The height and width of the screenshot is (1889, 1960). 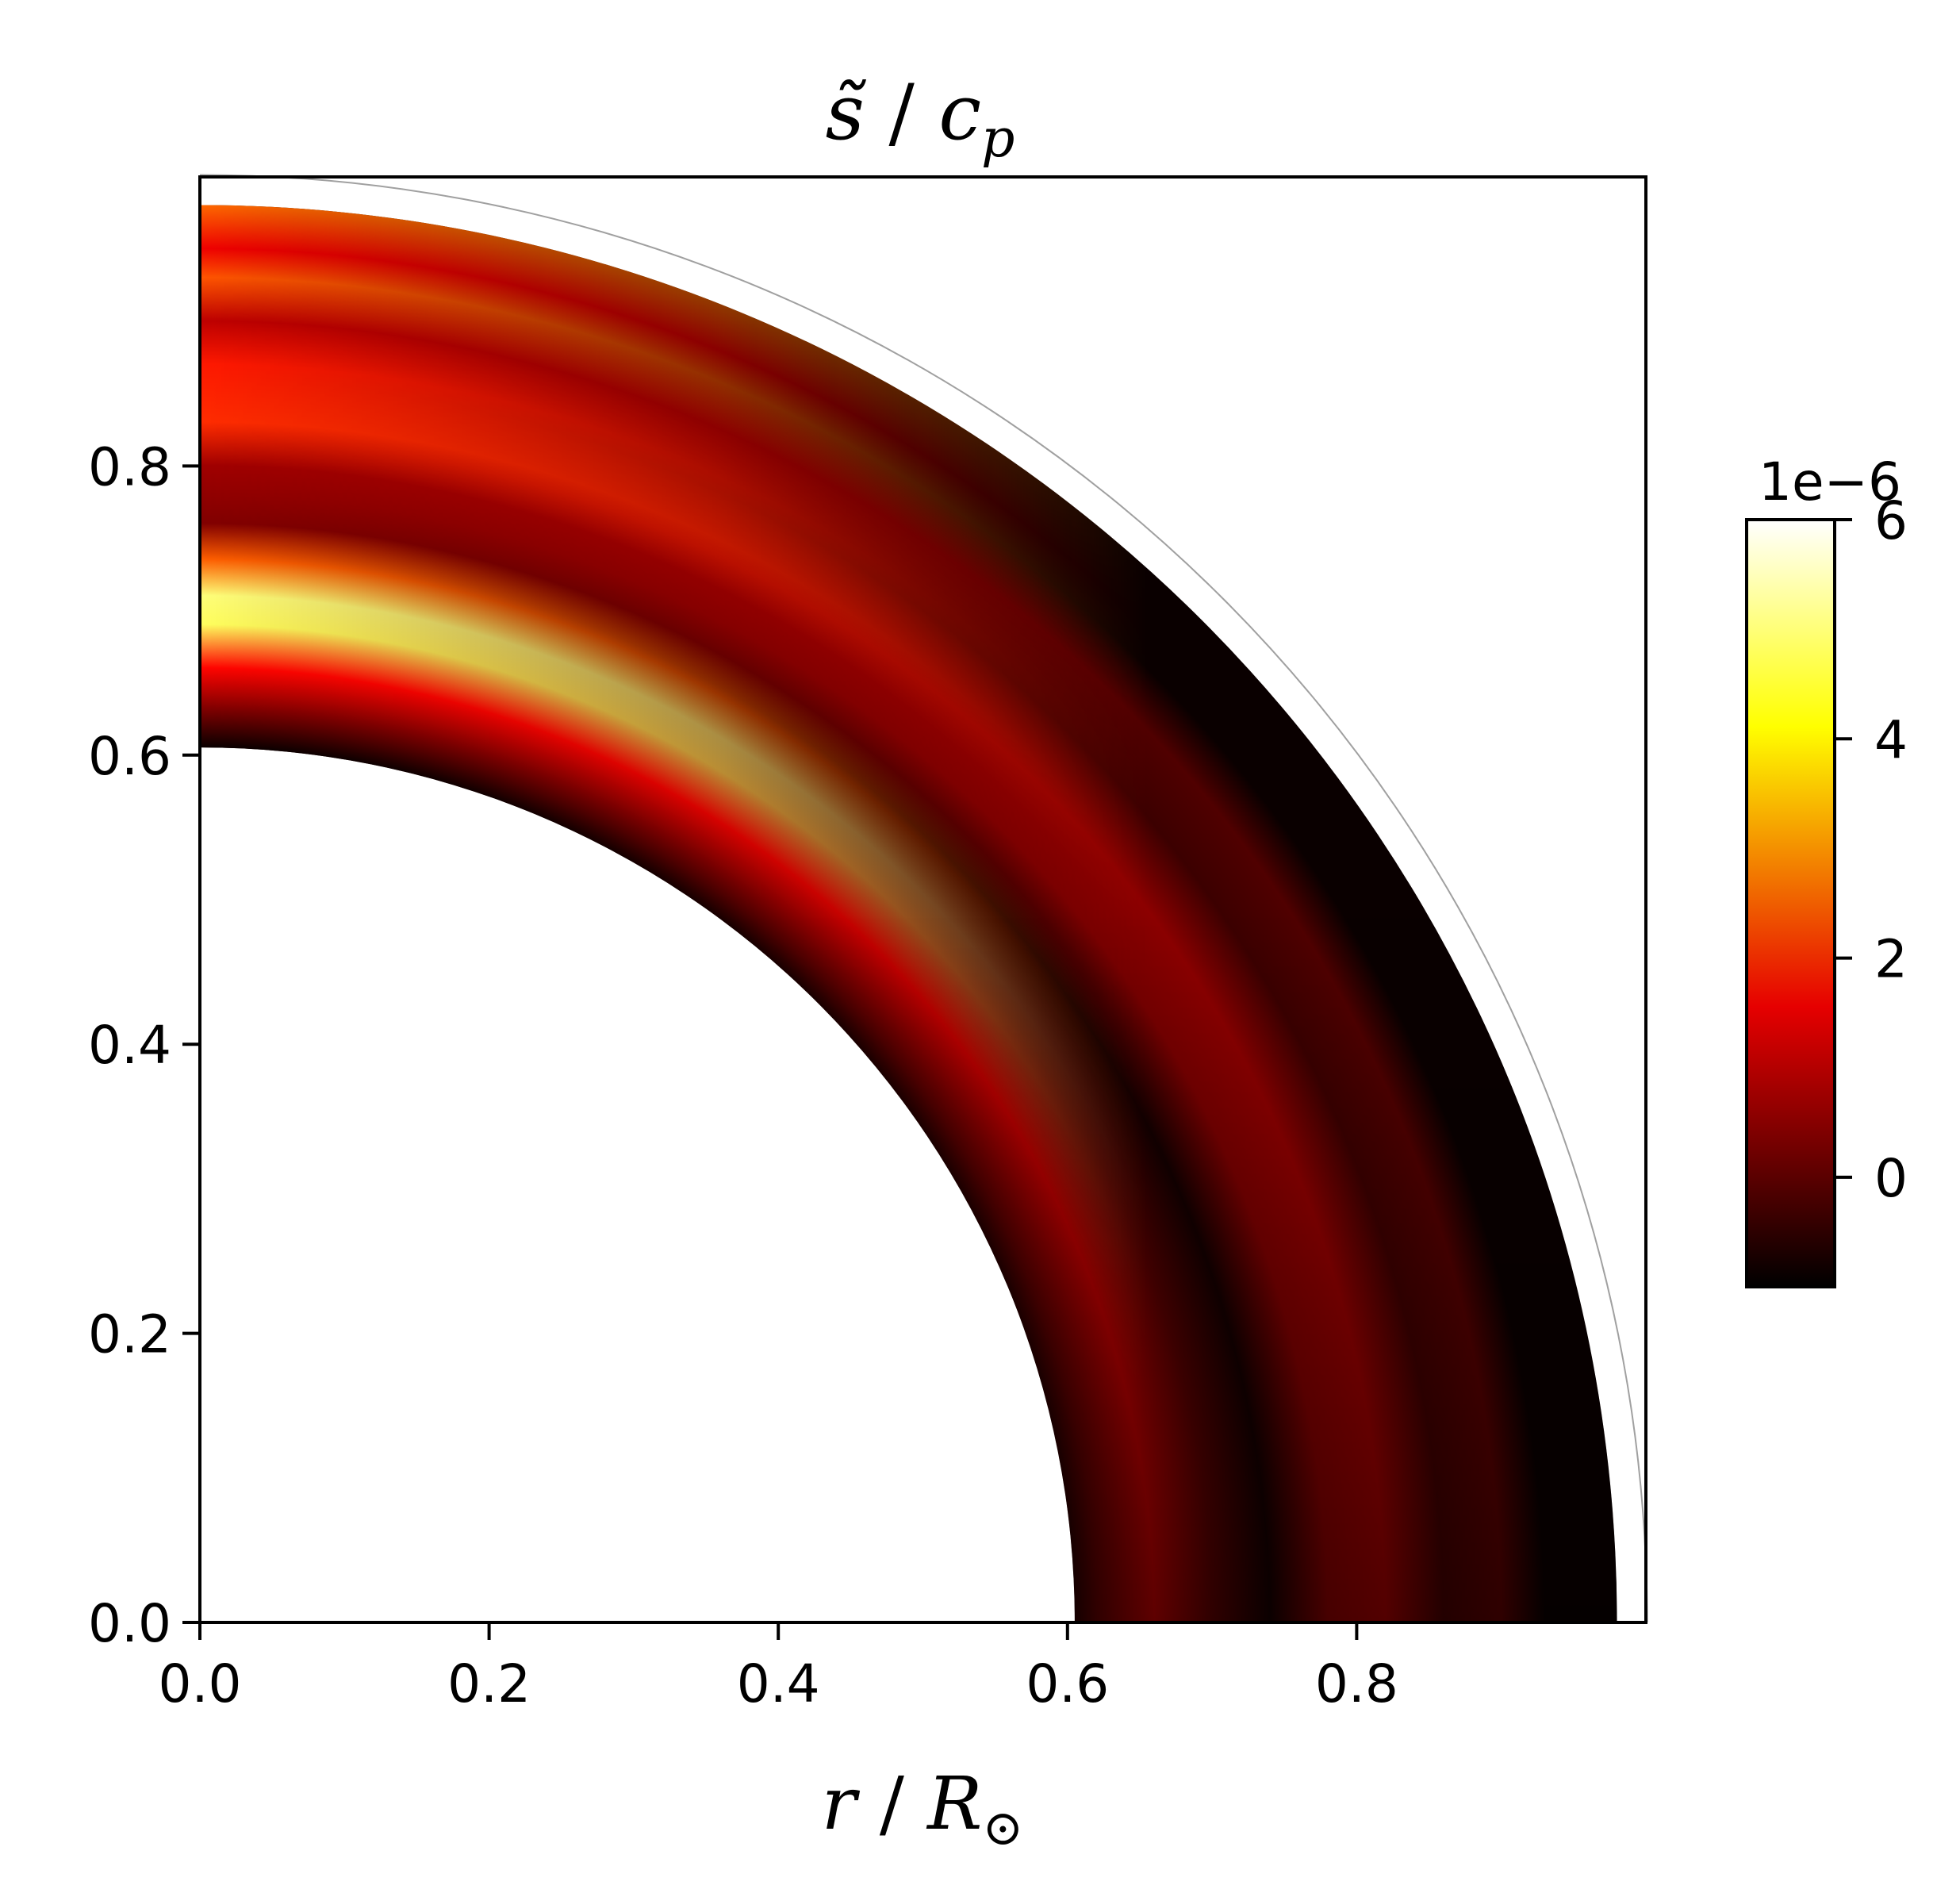 What do you see at coordinates (778, 1683) in the screenshot?
I see `x-tick-label: 0.4` at bounding box center [778, 1683].